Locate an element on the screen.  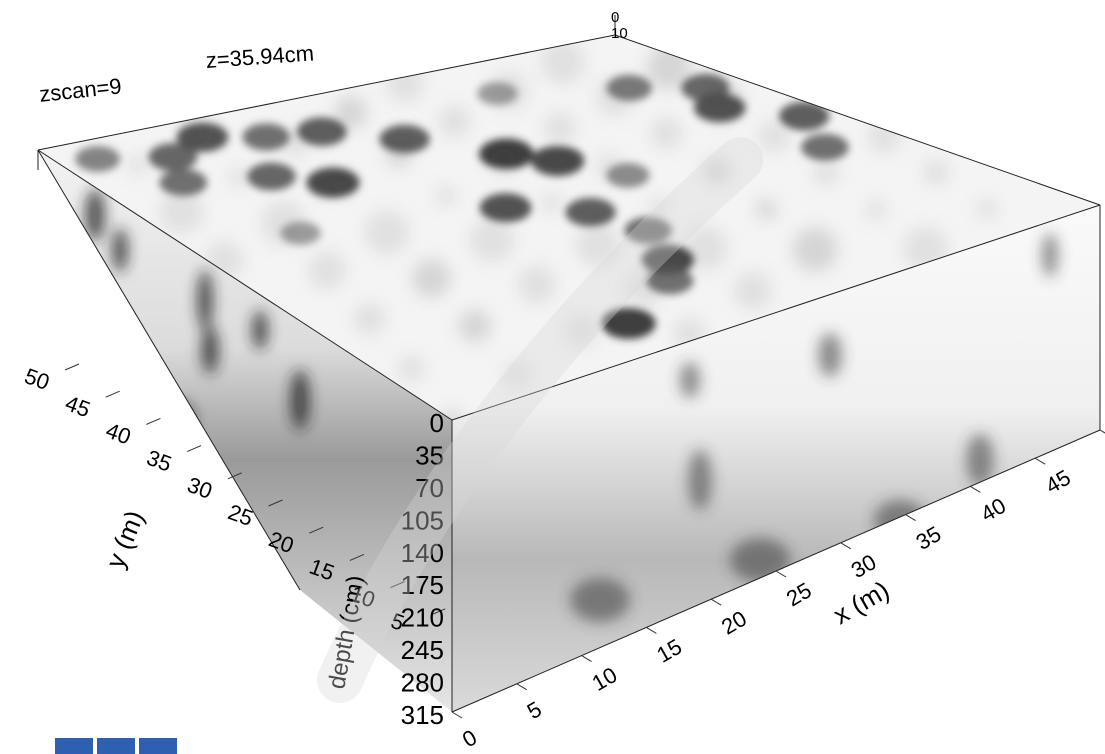
depth-tick-label: 140 is located at coordinates (422, 553).